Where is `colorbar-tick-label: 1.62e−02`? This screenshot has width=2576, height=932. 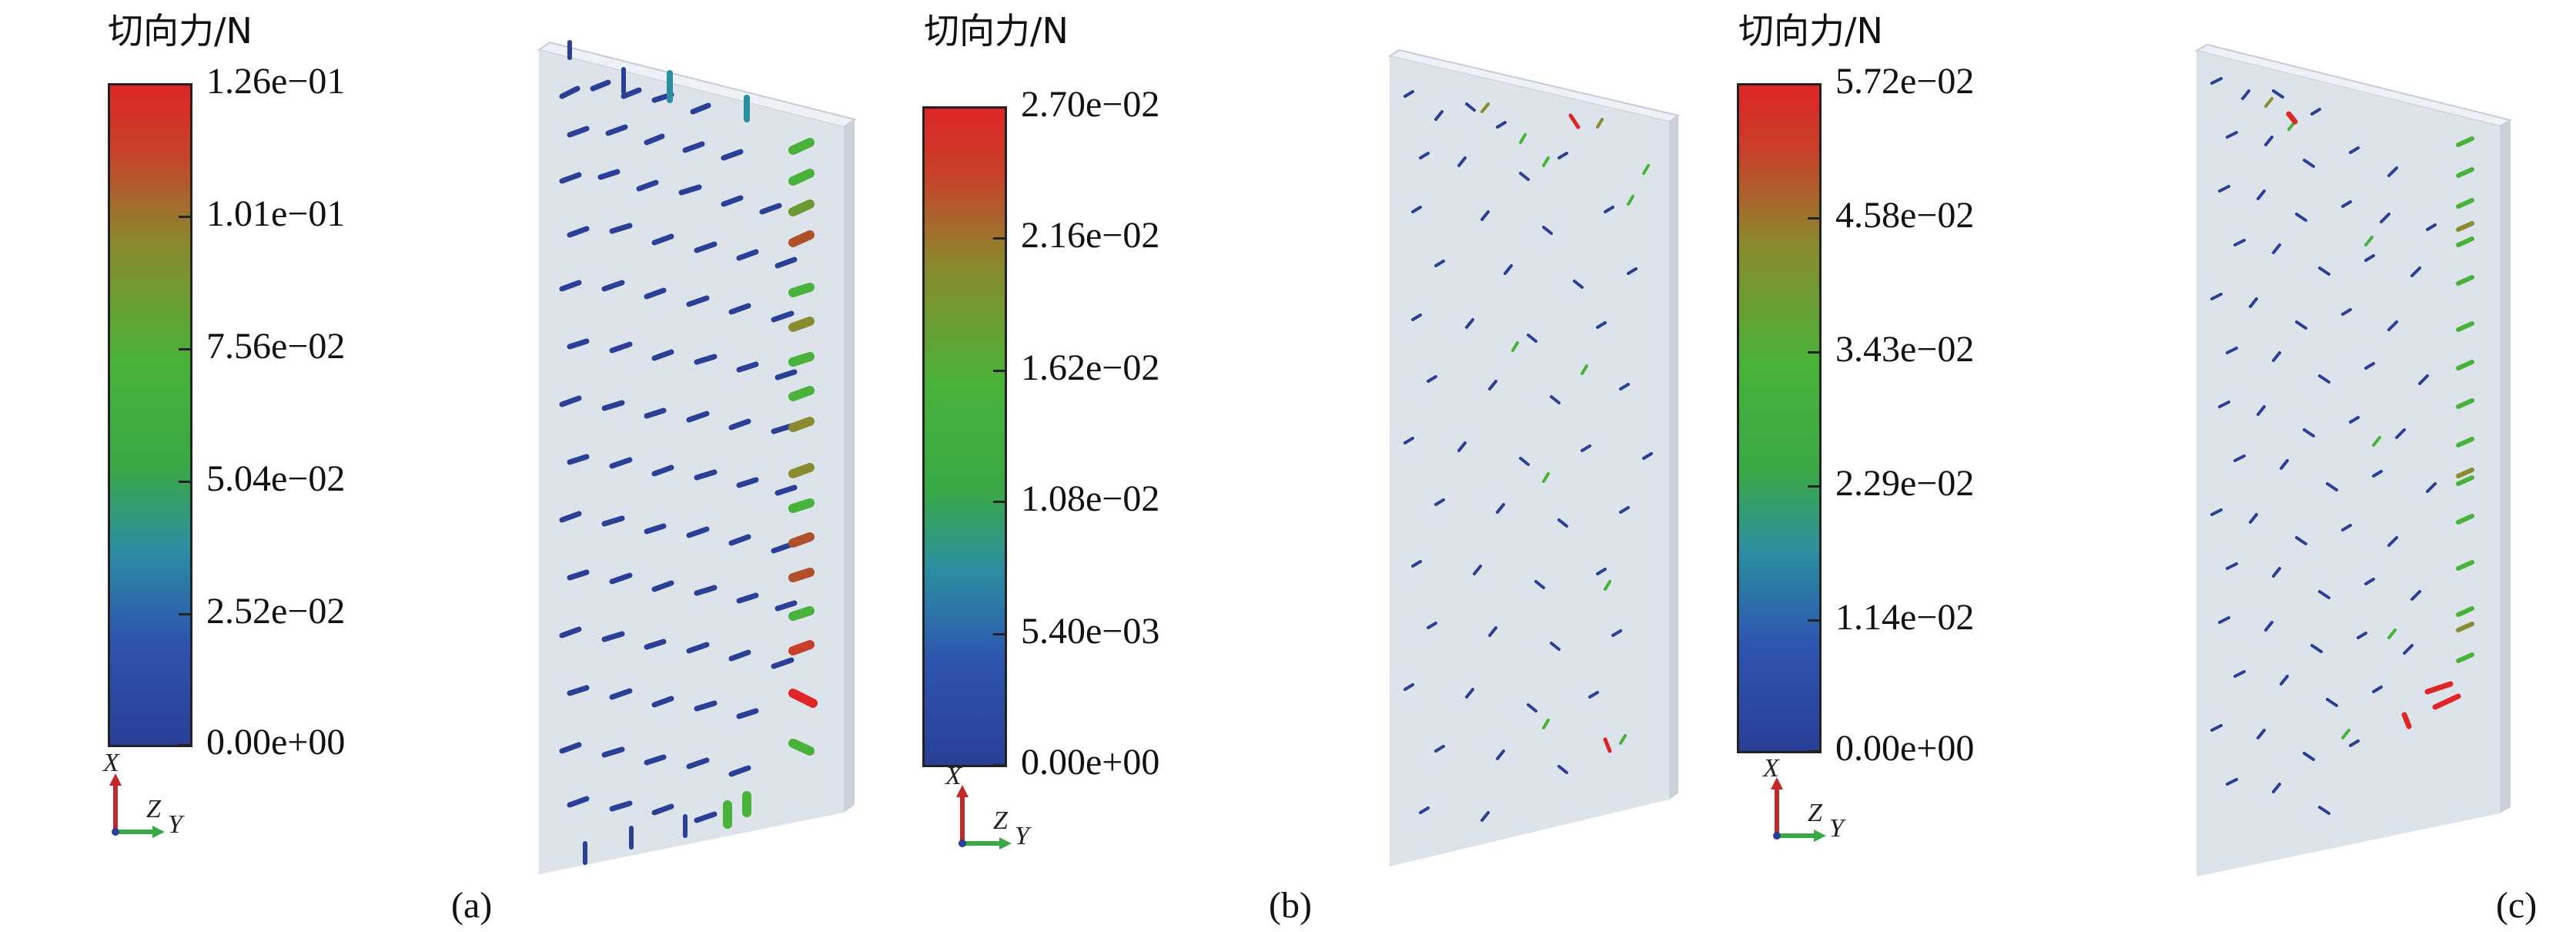 colorbar-tick-label: 1.62e−02 is located at coordinates (1090, 367).